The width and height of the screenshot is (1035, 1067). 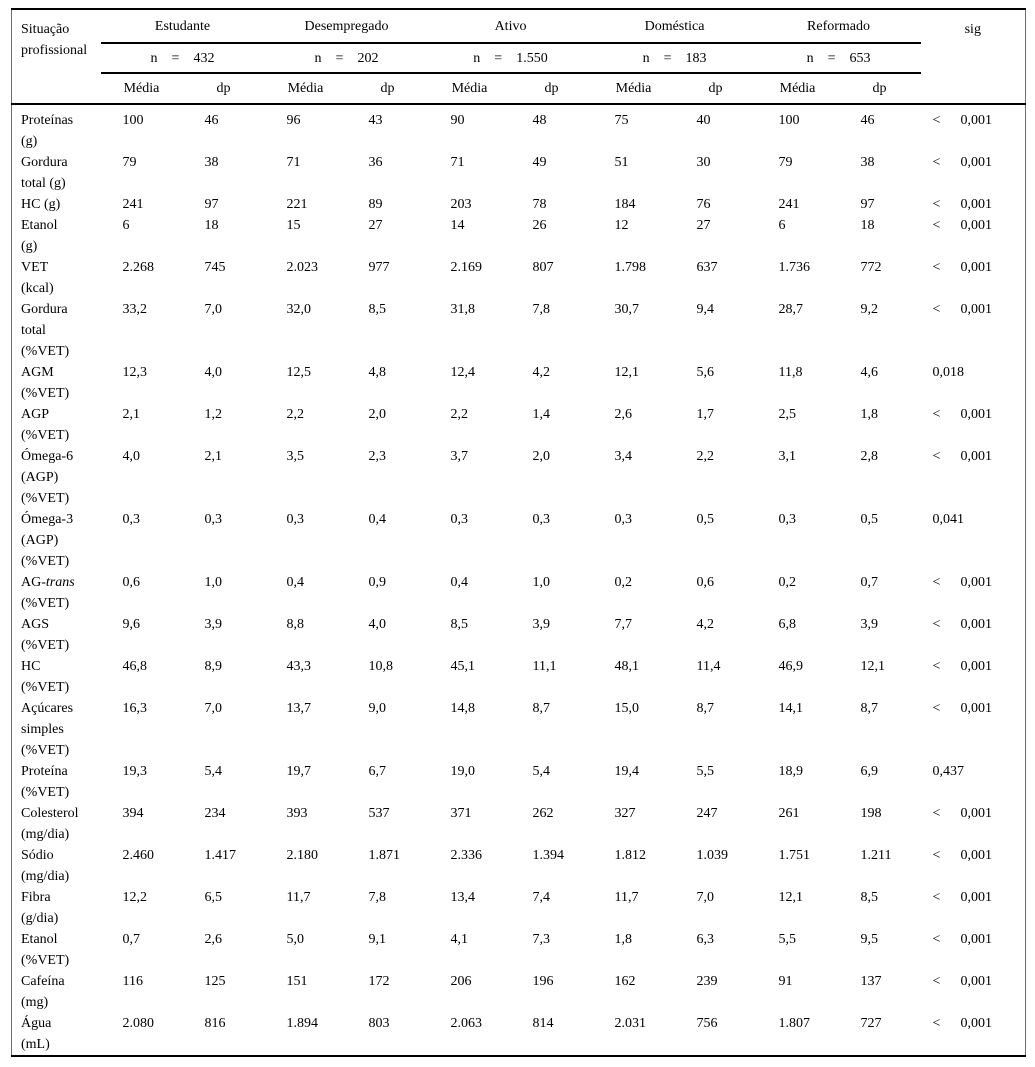 I want to click on n-value: 183, so click(x=696, y=58).